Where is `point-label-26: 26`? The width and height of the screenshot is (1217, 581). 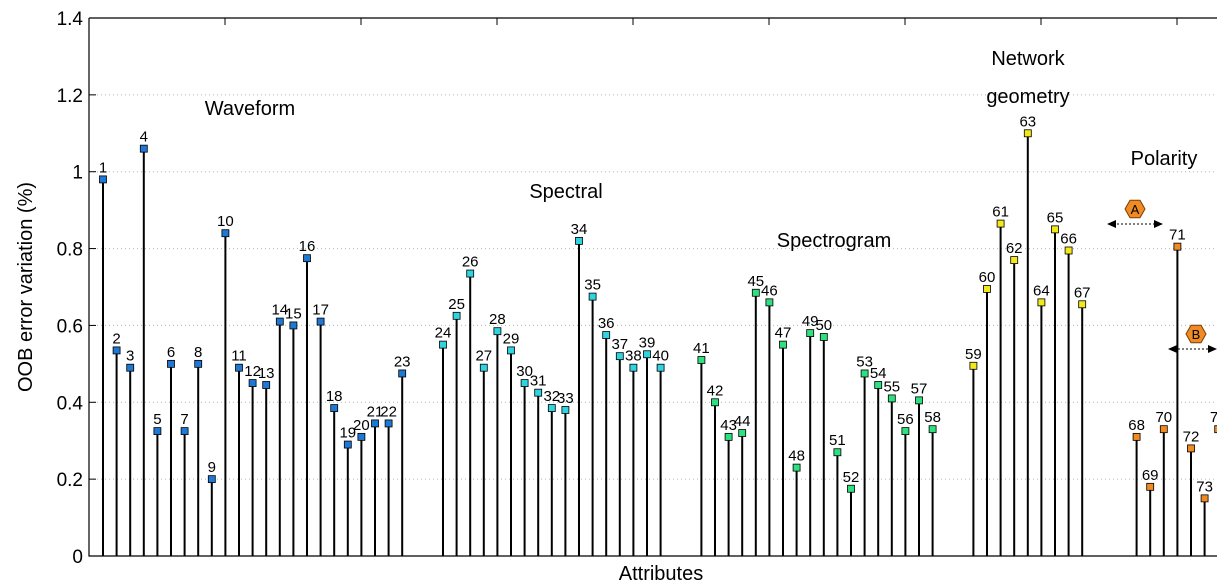
point-label-26: 26 is located at coordinates (470, 262).